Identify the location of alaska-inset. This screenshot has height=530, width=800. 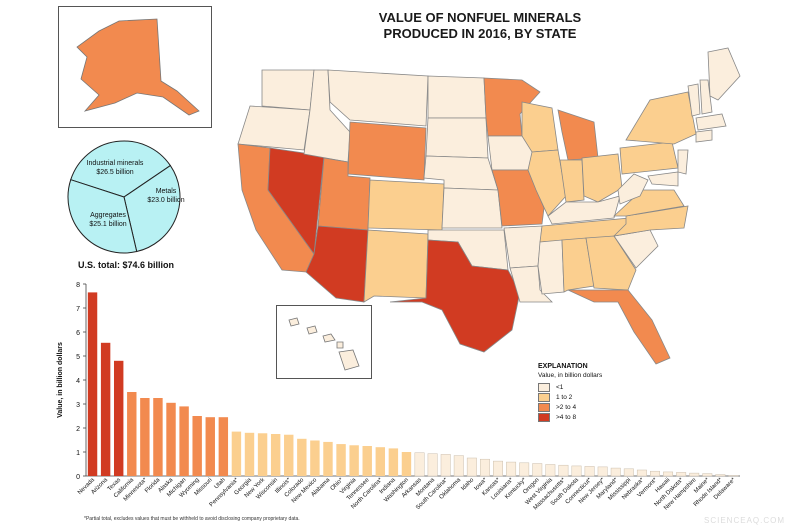
(135, 67).